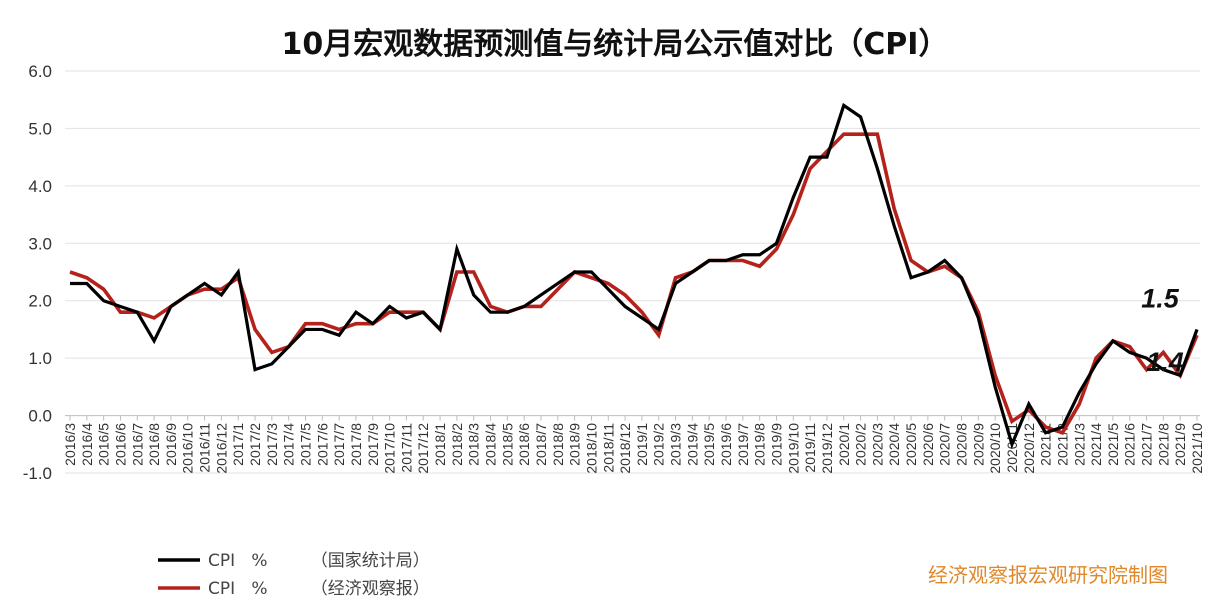 The width and height of the screenshot is (1230, 610). I want to click on x-tick-label: 2018/11, so click(608, 448).